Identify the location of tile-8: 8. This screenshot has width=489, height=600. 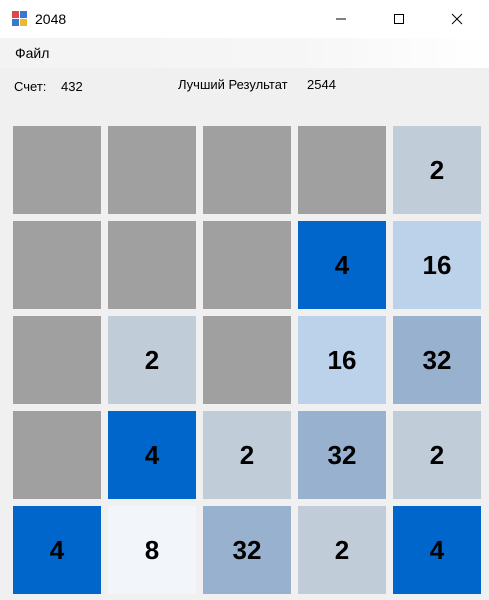
(152, 550).